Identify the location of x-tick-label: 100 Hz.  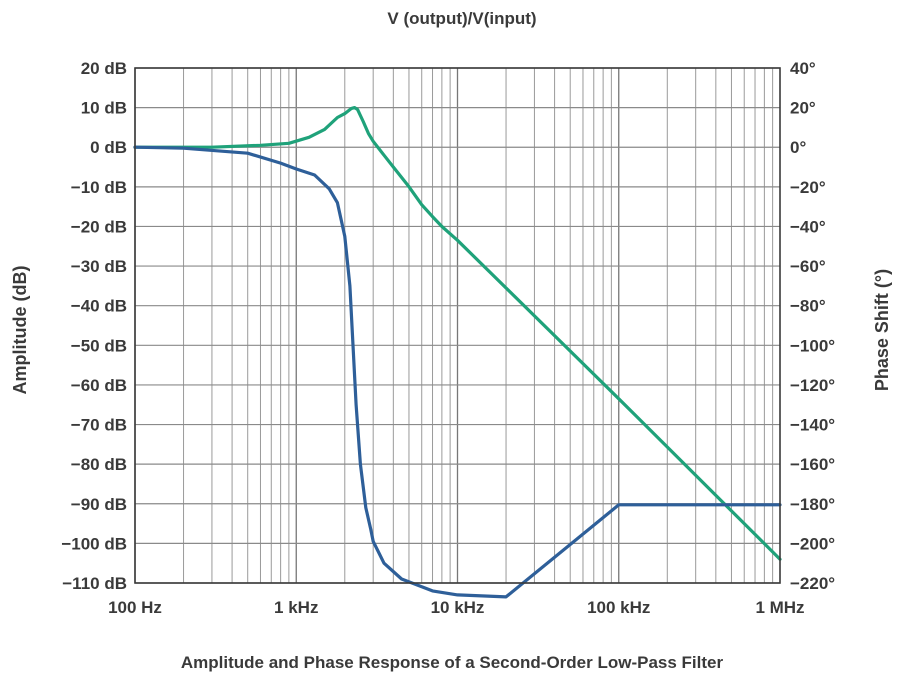
(135, 607).